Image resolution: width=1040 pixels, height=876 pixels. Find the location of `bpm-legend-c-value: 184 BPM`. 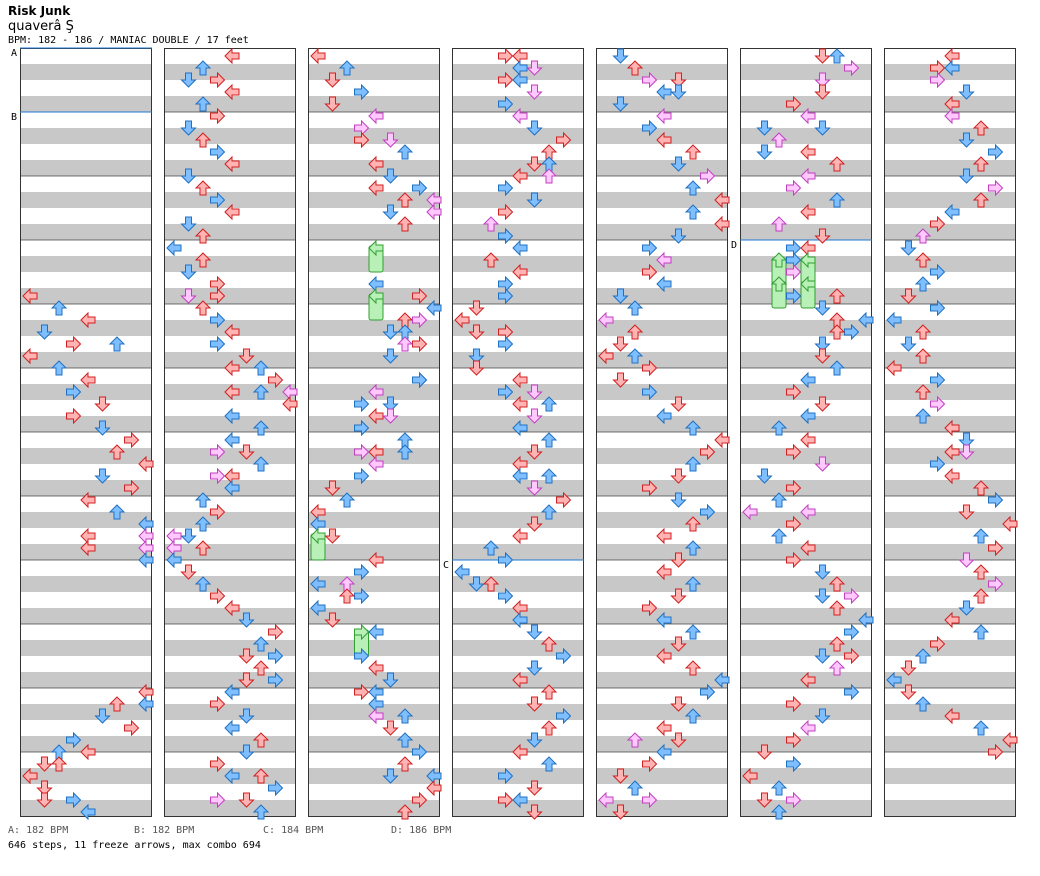

bpm-legend-c-value: 184 BPM is located at coordinates (302, 830).